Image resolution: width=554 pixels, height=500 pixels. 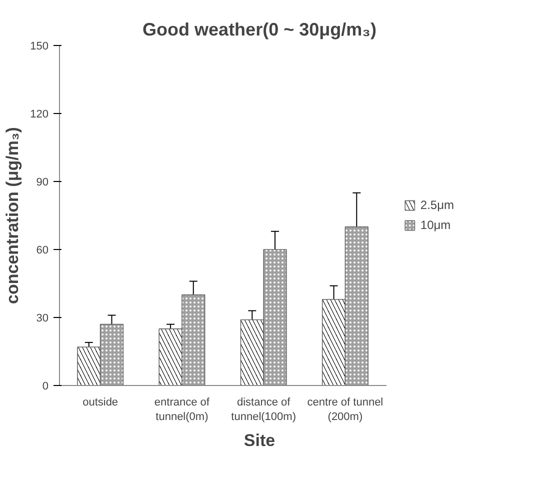 I want to click on y-tick-label: 120, so click(x=39, y=114).